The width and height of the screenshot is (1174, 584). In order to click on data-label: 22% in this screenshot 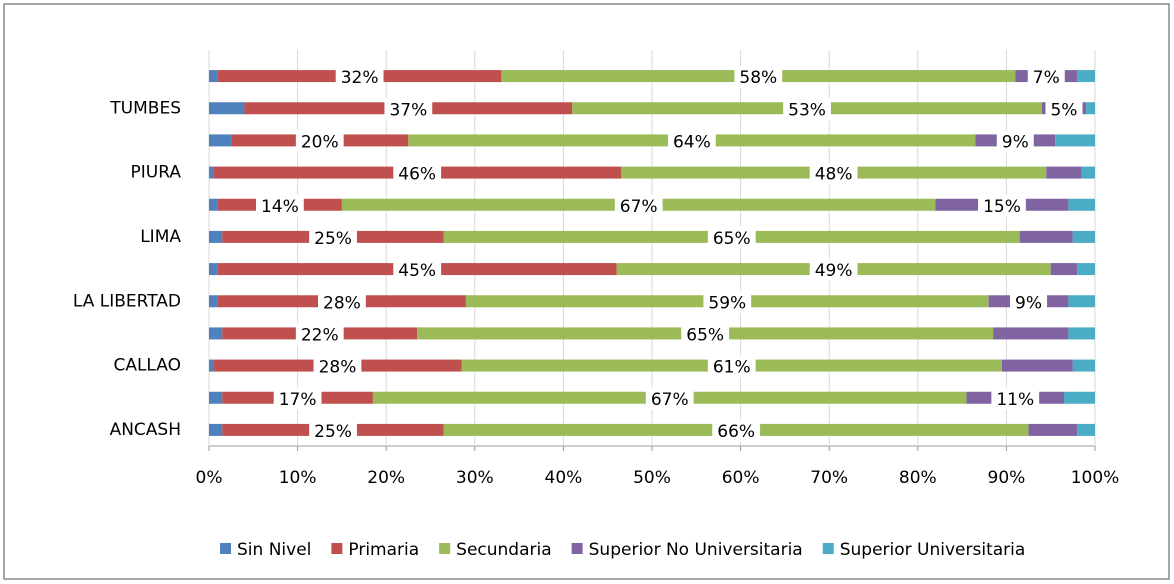, I will do `click(320, 335)`.